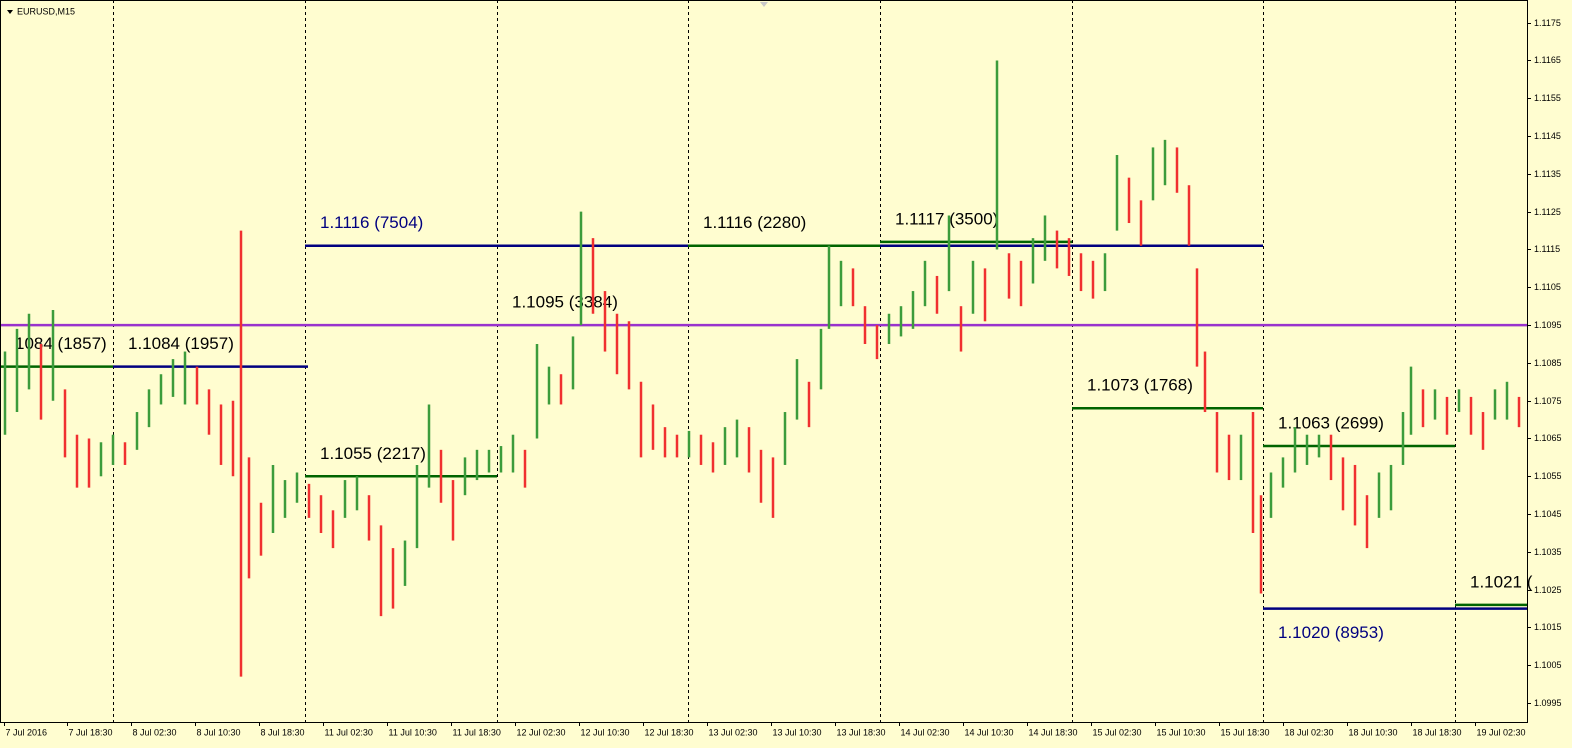  I want to click on x-tick-label: 13 Jul 10:30, so click(797, 732).